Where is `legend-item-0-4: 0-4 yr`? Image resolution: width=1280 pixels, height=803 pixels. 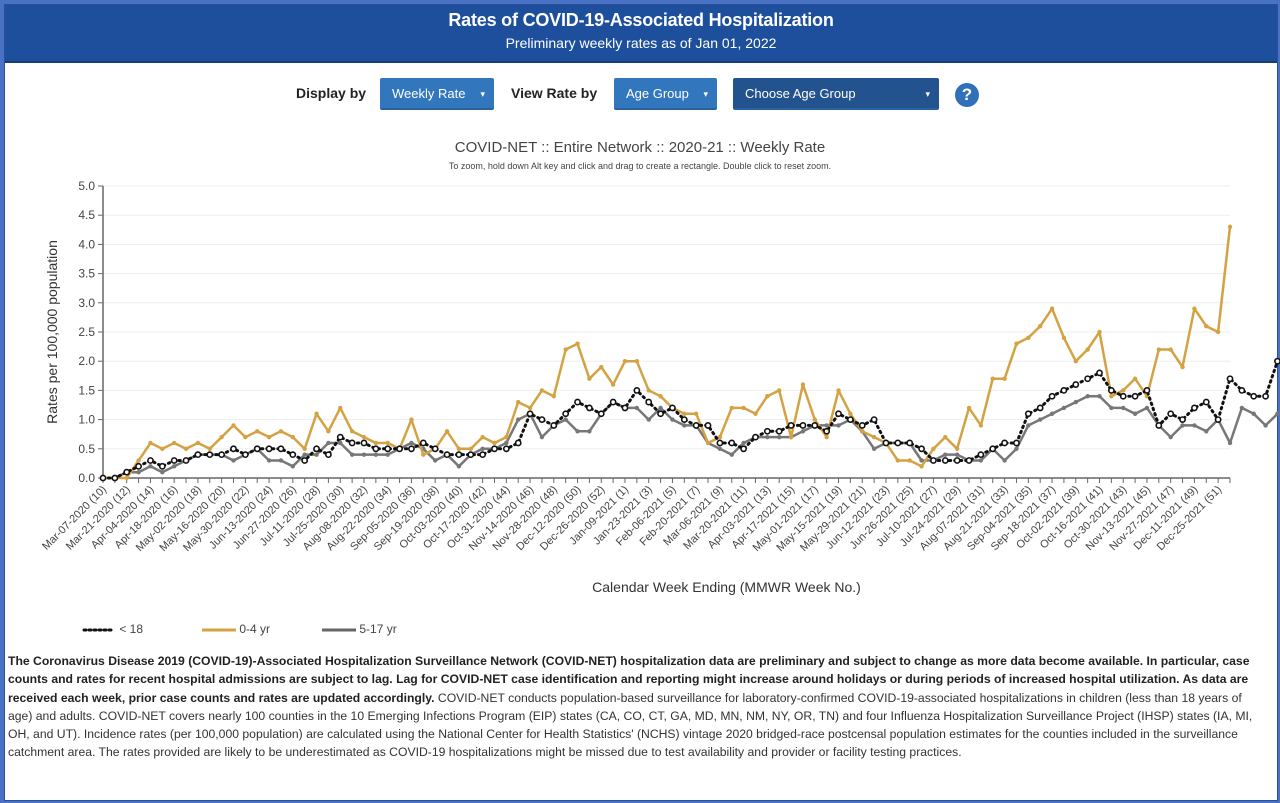
legend-item-0-4: 0-4 yr is located at coordinates (236, 629).